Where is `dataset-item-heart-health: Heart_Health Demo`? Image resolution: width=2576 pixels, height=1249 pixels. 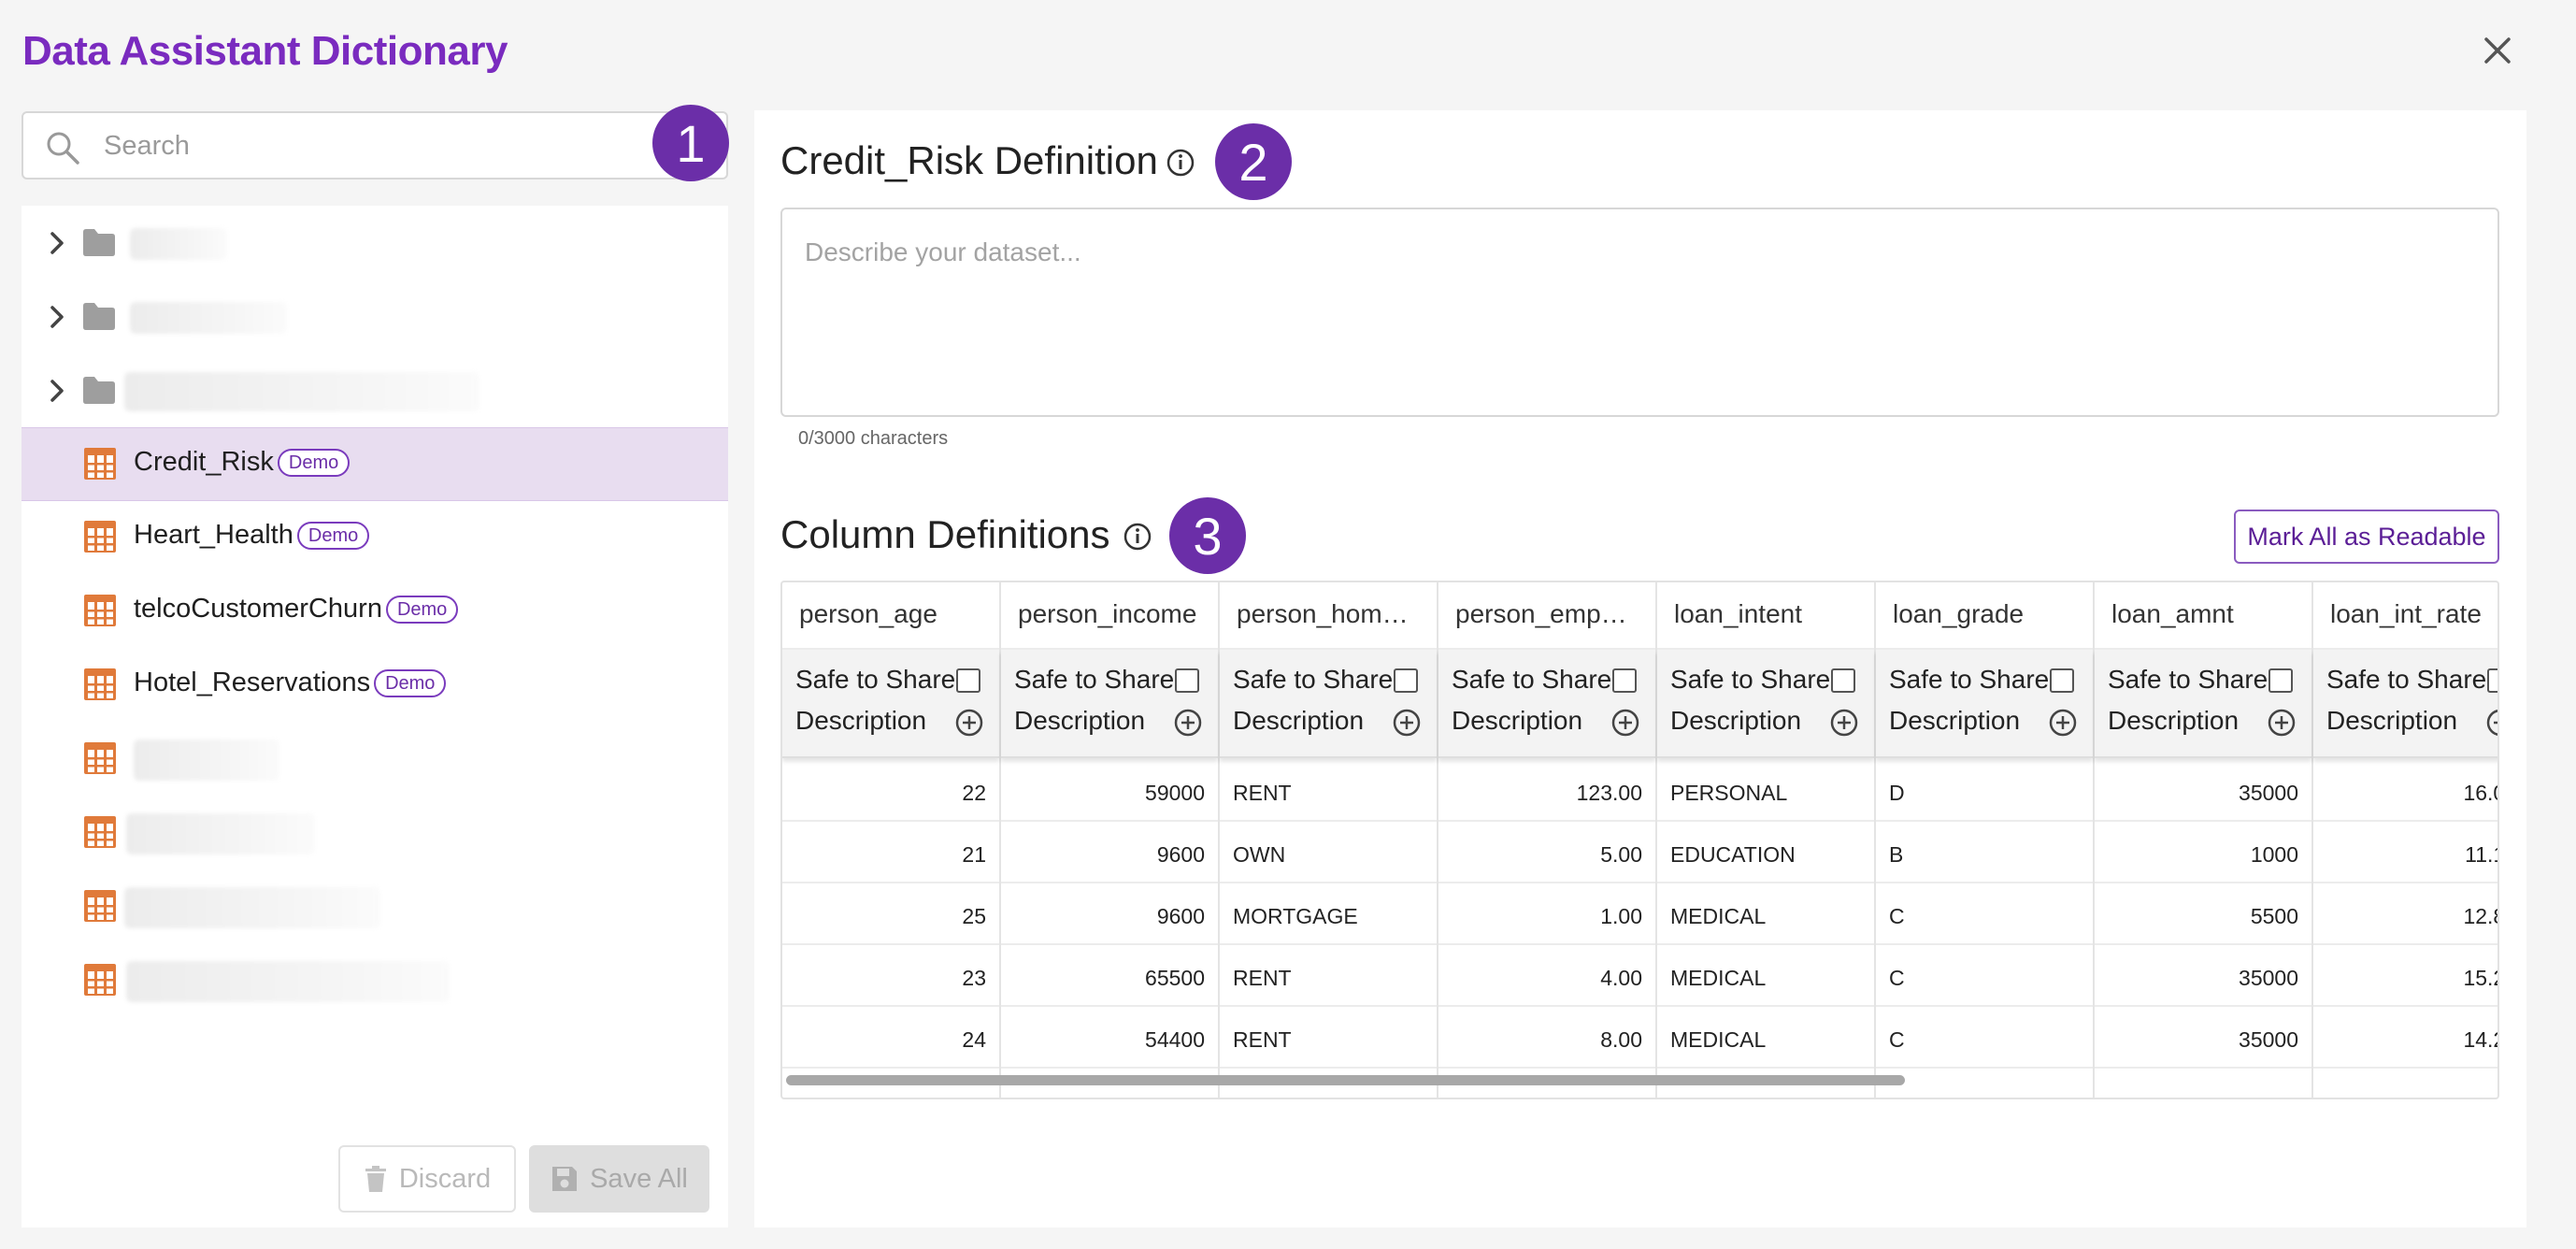
dataset-item-heart-health: Heart_Health Demo is located at coordinates (374, 538).